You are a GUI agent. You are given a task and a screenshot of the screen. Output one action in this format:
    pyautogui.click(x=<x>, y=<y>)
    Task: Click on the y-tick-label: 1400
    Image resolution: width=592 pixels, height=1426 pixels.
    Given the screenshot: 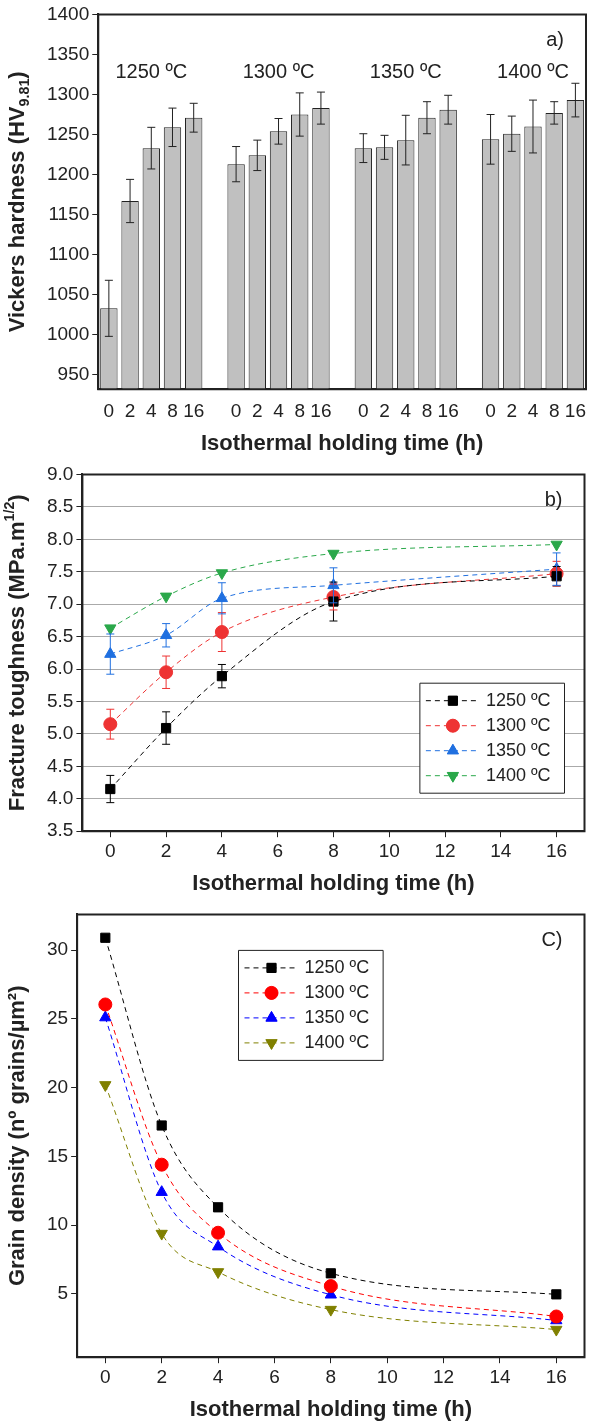 What is the action you would take?
    pyautogui.click(x=68, y=13)
    